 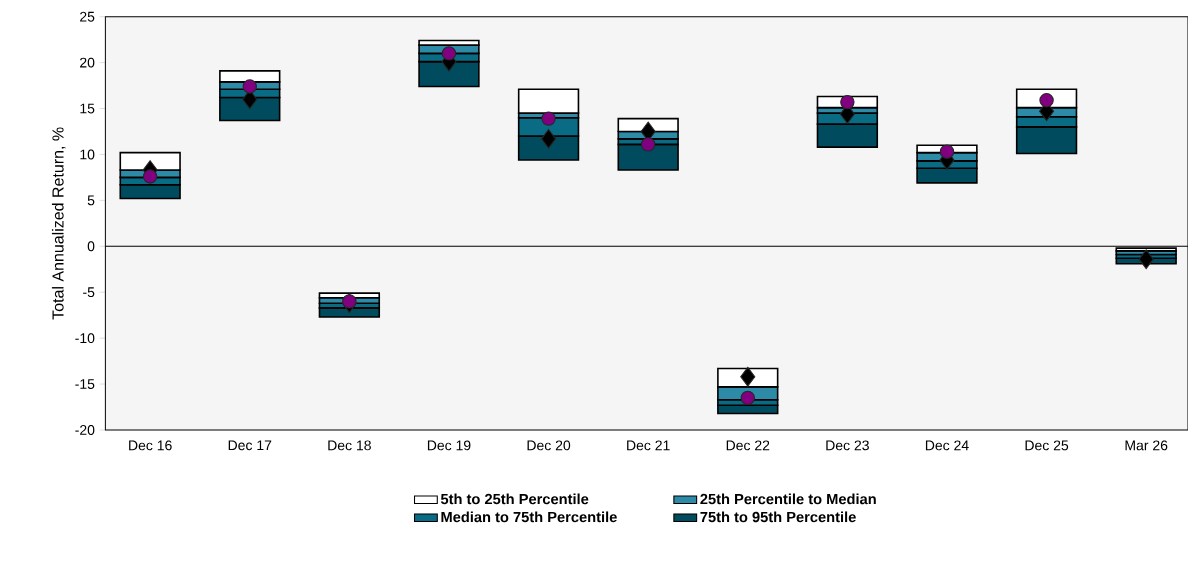 What do you see at coordinates (514, 499) in the screenshot?
I see `legend-label: 5th to 25th Percentile` at bounding box center [514, 499].